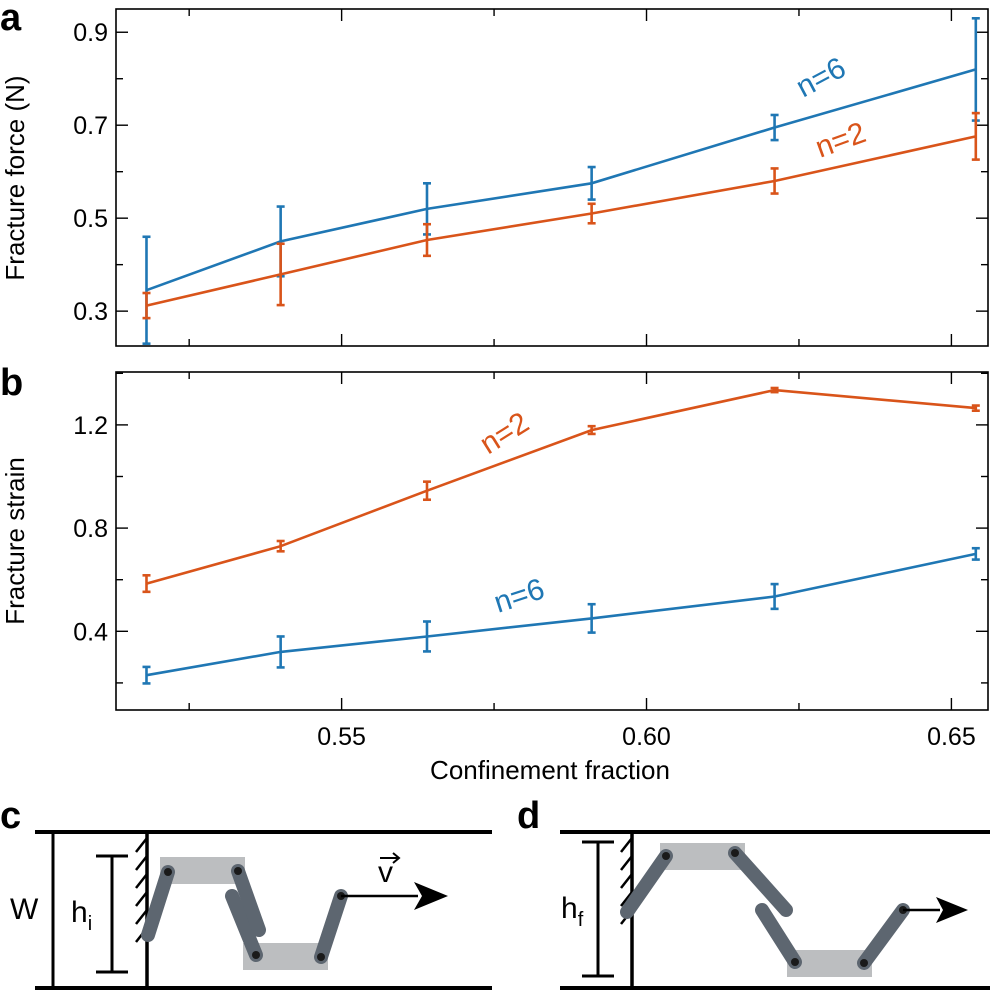  I want to click on chart-a-label-n6: n=6, so click(821, 77).